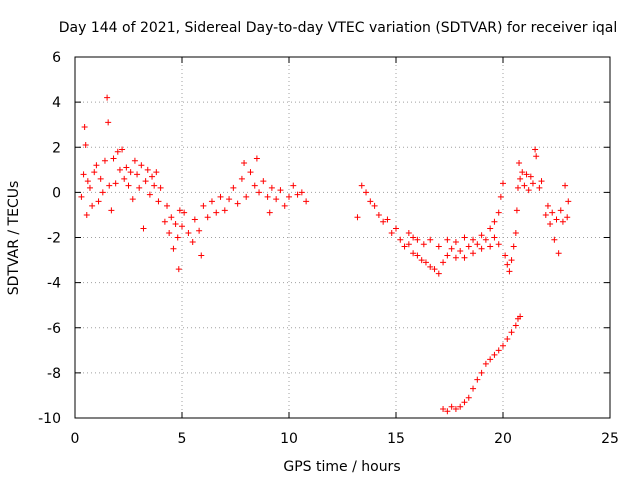  Describe the element at coordinates (14, 238) in the screenshot. I see `y-axis-label: SDTVAR / TECUs` at that location.